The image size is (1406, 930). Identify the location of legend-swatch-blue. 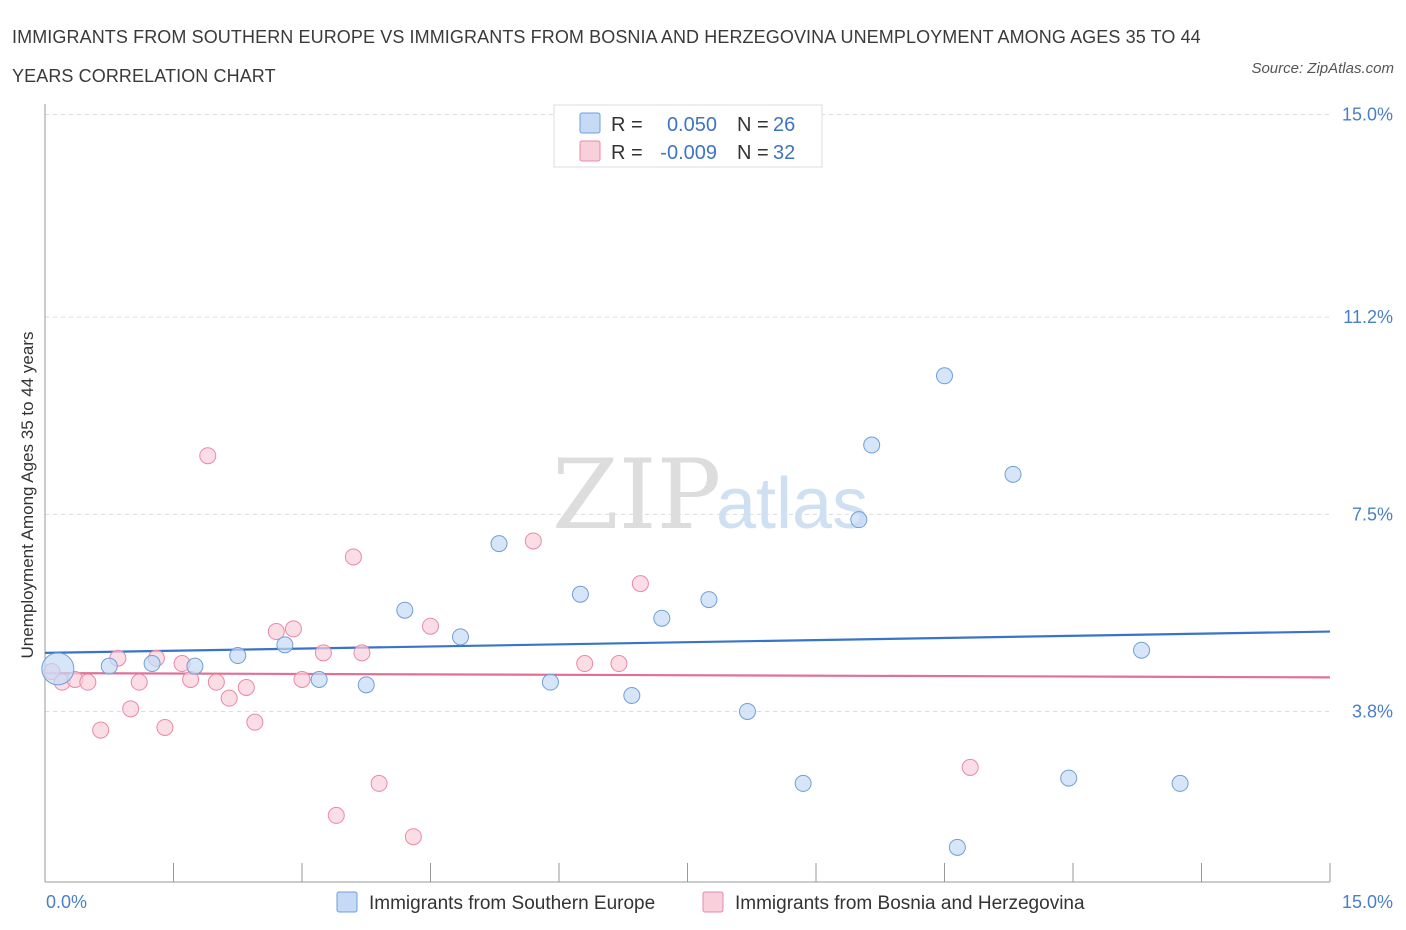
(590, 123).